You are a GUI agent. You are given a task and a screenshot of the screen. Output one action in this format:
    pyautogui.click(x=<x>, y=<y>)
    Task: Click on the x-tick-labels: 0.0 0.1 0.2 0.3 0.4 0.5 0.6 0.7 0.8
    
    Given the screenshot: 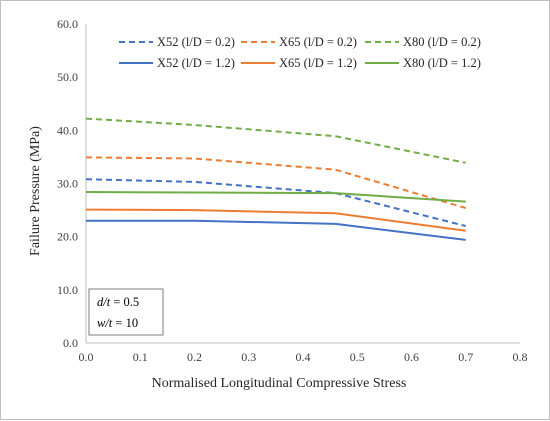 What is the action you would take?
    pyautogui.click(x=303, y=357)
    